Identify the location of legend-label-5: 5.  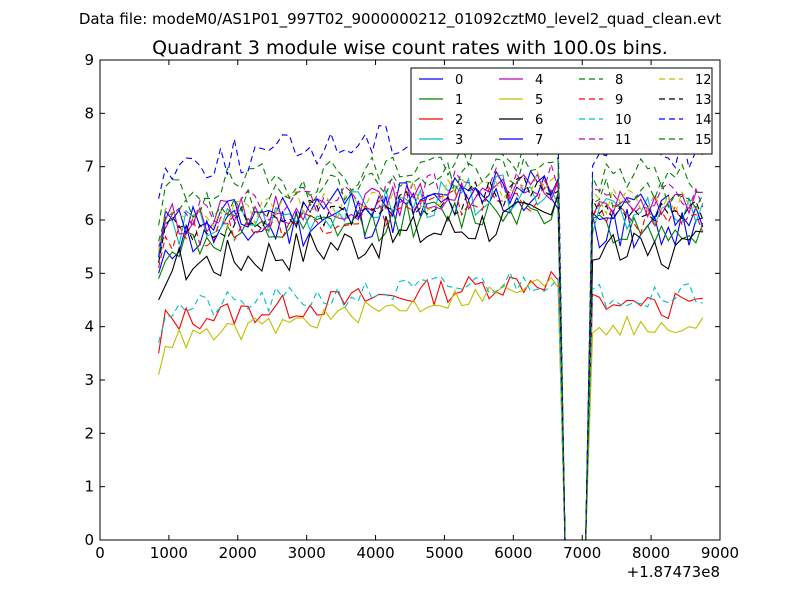
(539, 100).